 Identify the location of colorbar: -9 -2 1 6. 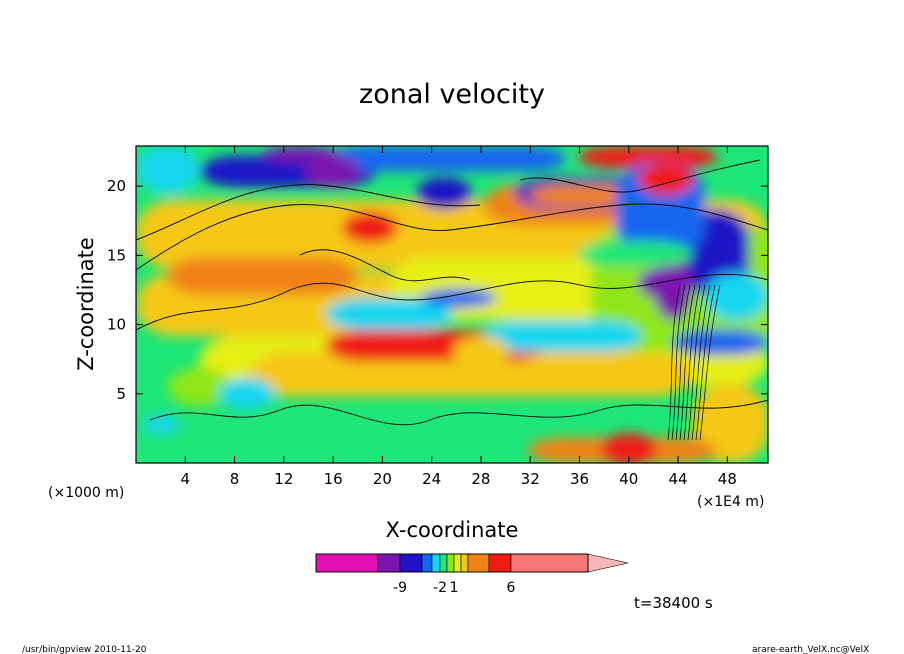
(472, 574).